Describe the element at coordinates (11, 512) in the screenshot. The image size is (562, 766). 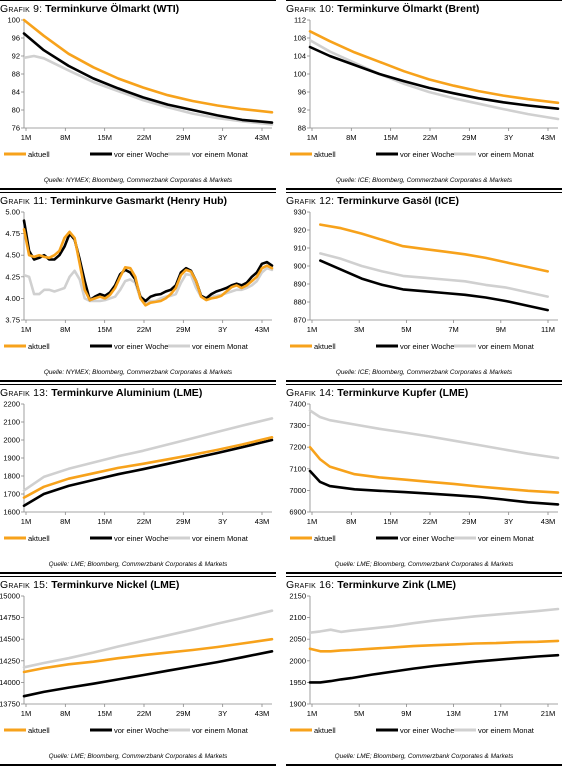
I see `y-tick-label: 1600` at that location.